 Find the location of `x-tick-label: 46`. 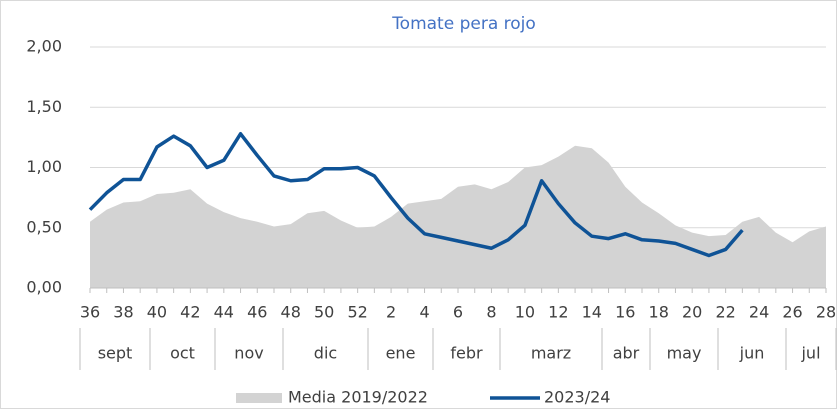

x-tick-label: 46 is located at coordinates (257, 312).